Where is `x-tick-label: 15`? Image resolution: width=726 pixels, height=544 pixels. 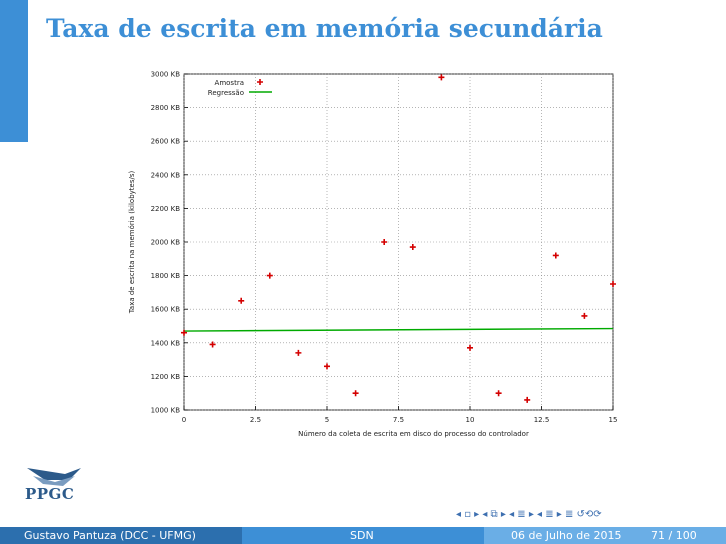 x-tick-label: 15 is located at coordinates (613, 420).